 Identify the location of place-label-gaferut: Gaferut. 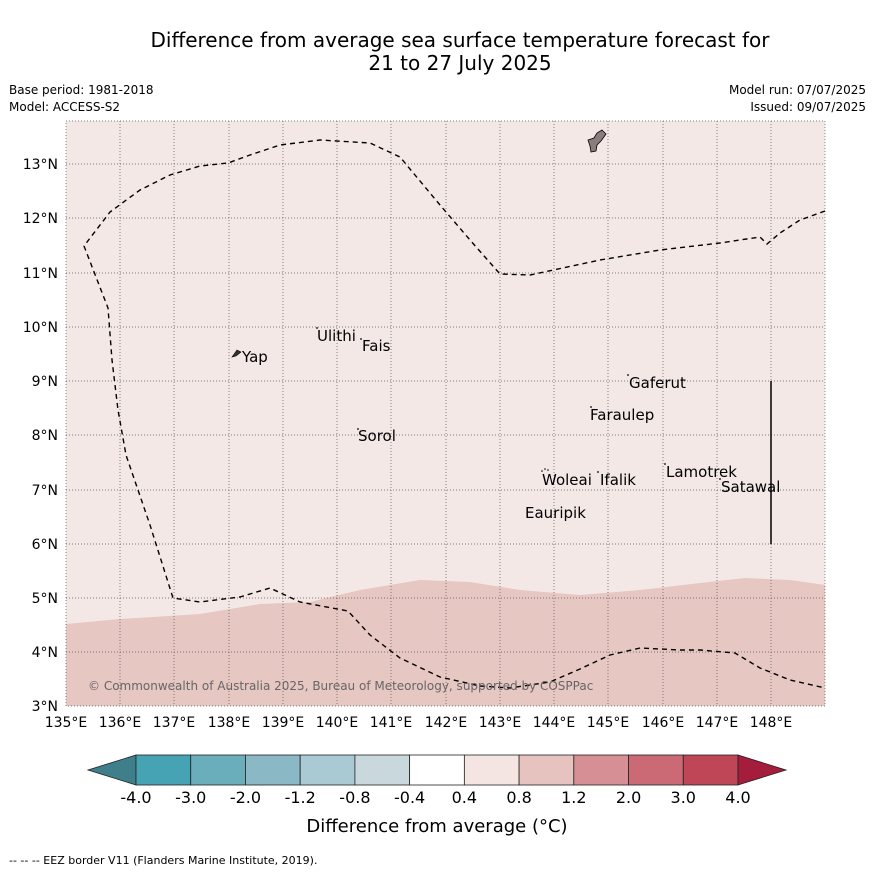
(657, 383).